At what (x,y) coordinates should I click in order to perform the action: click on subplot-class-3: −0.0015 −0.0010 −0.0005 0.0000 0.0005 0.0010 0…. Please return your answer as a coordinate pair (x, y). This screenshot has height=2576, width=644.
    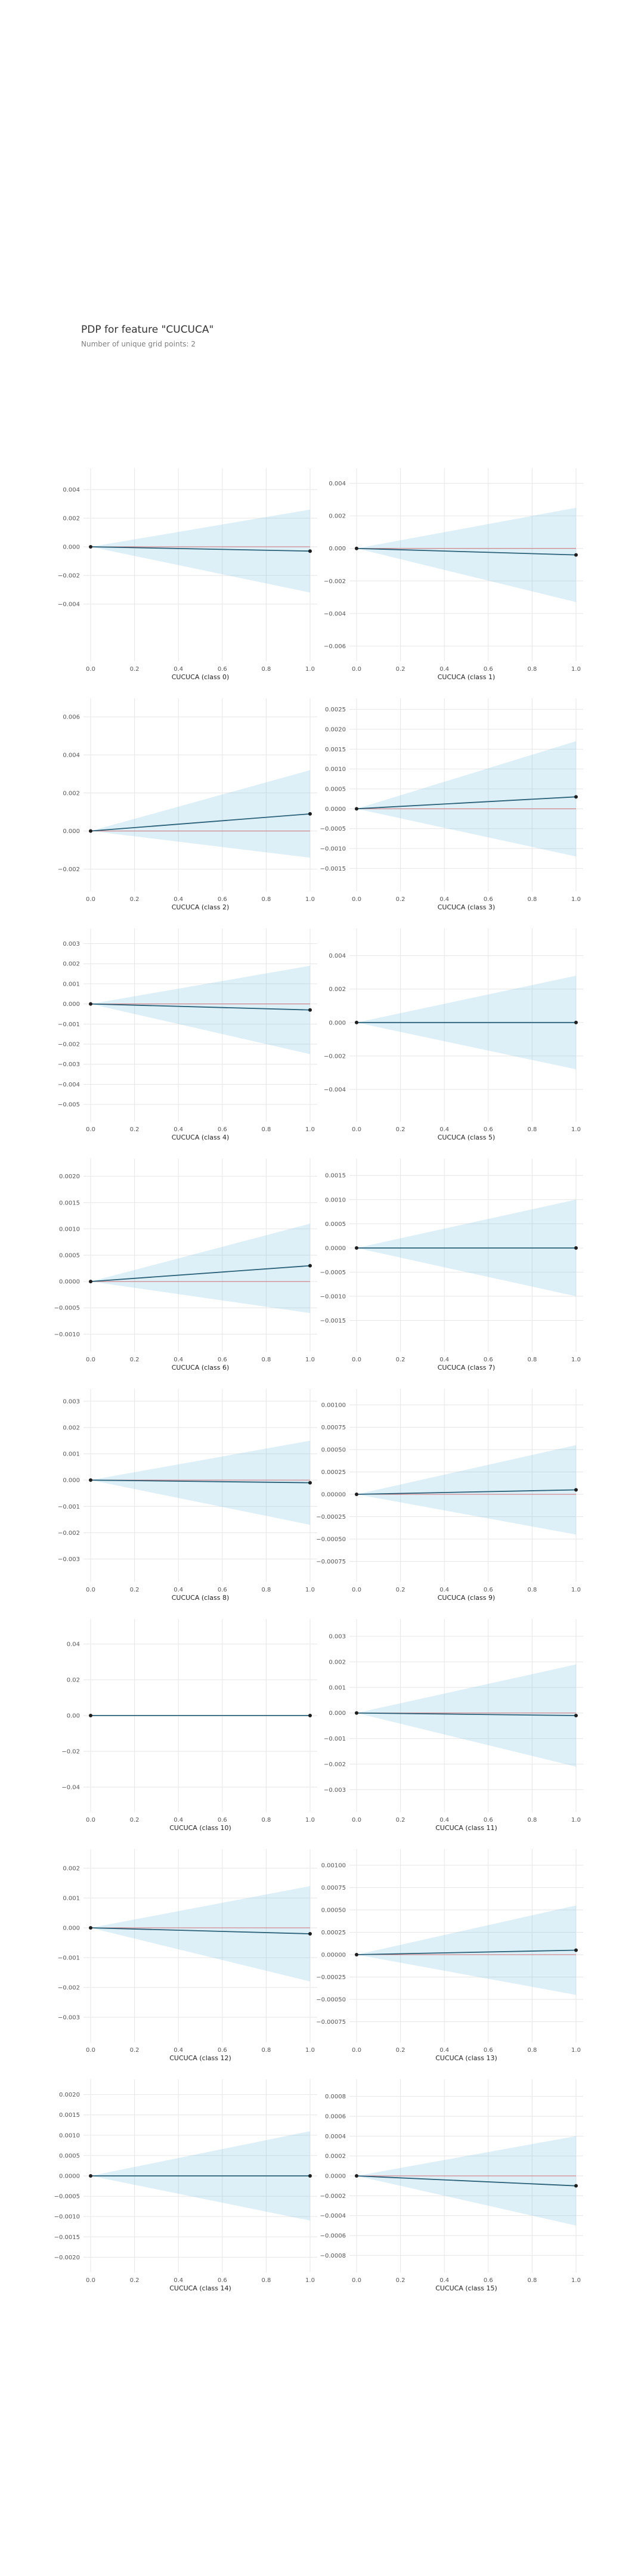
    Looking at the image, I should click on (451, 805).